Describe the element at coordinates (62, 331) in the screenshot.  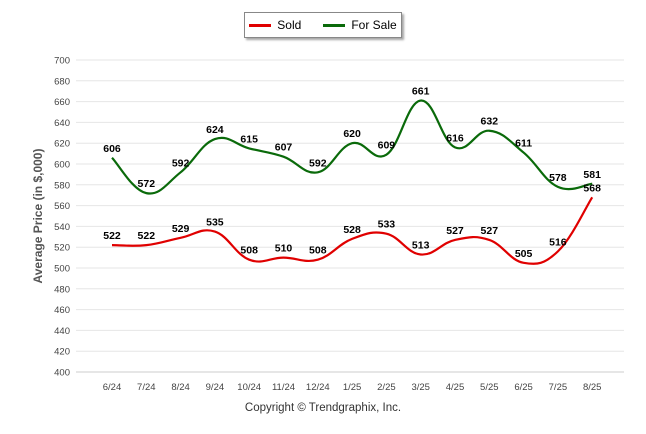
I see `y-tick-label: 440` at that location.